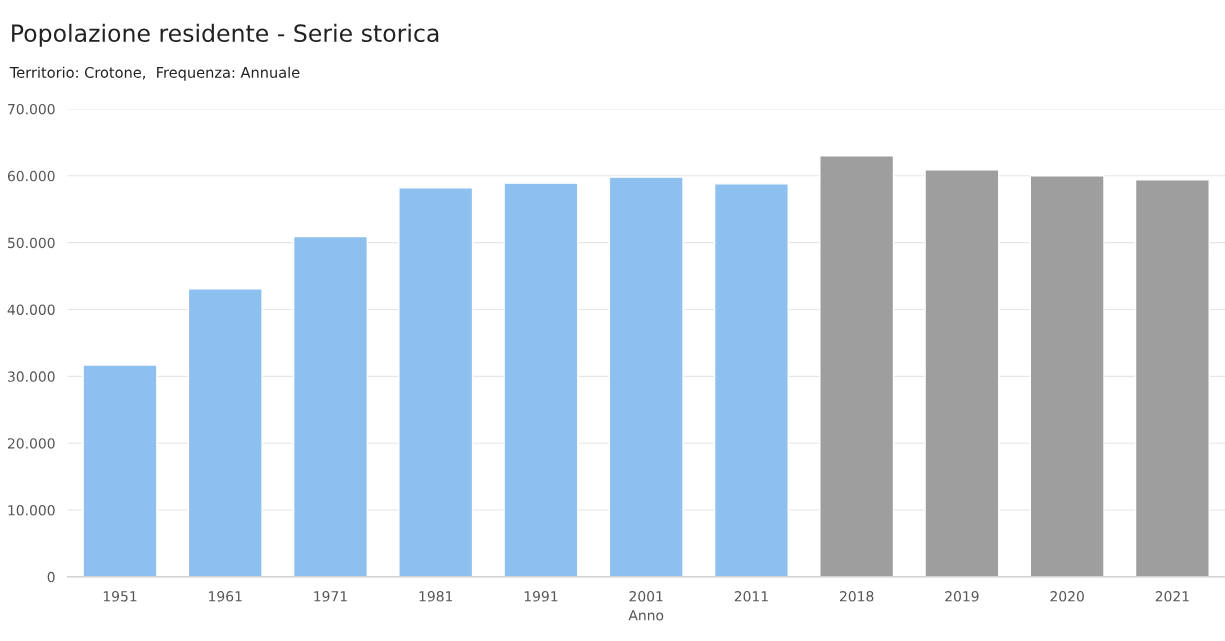 The width and height of the screenshot is (1225, 641). What do you see at coordinates (120, 596) in the screenshot?
I see `x-tick-label: 1951` at bounding box center [120, 596].